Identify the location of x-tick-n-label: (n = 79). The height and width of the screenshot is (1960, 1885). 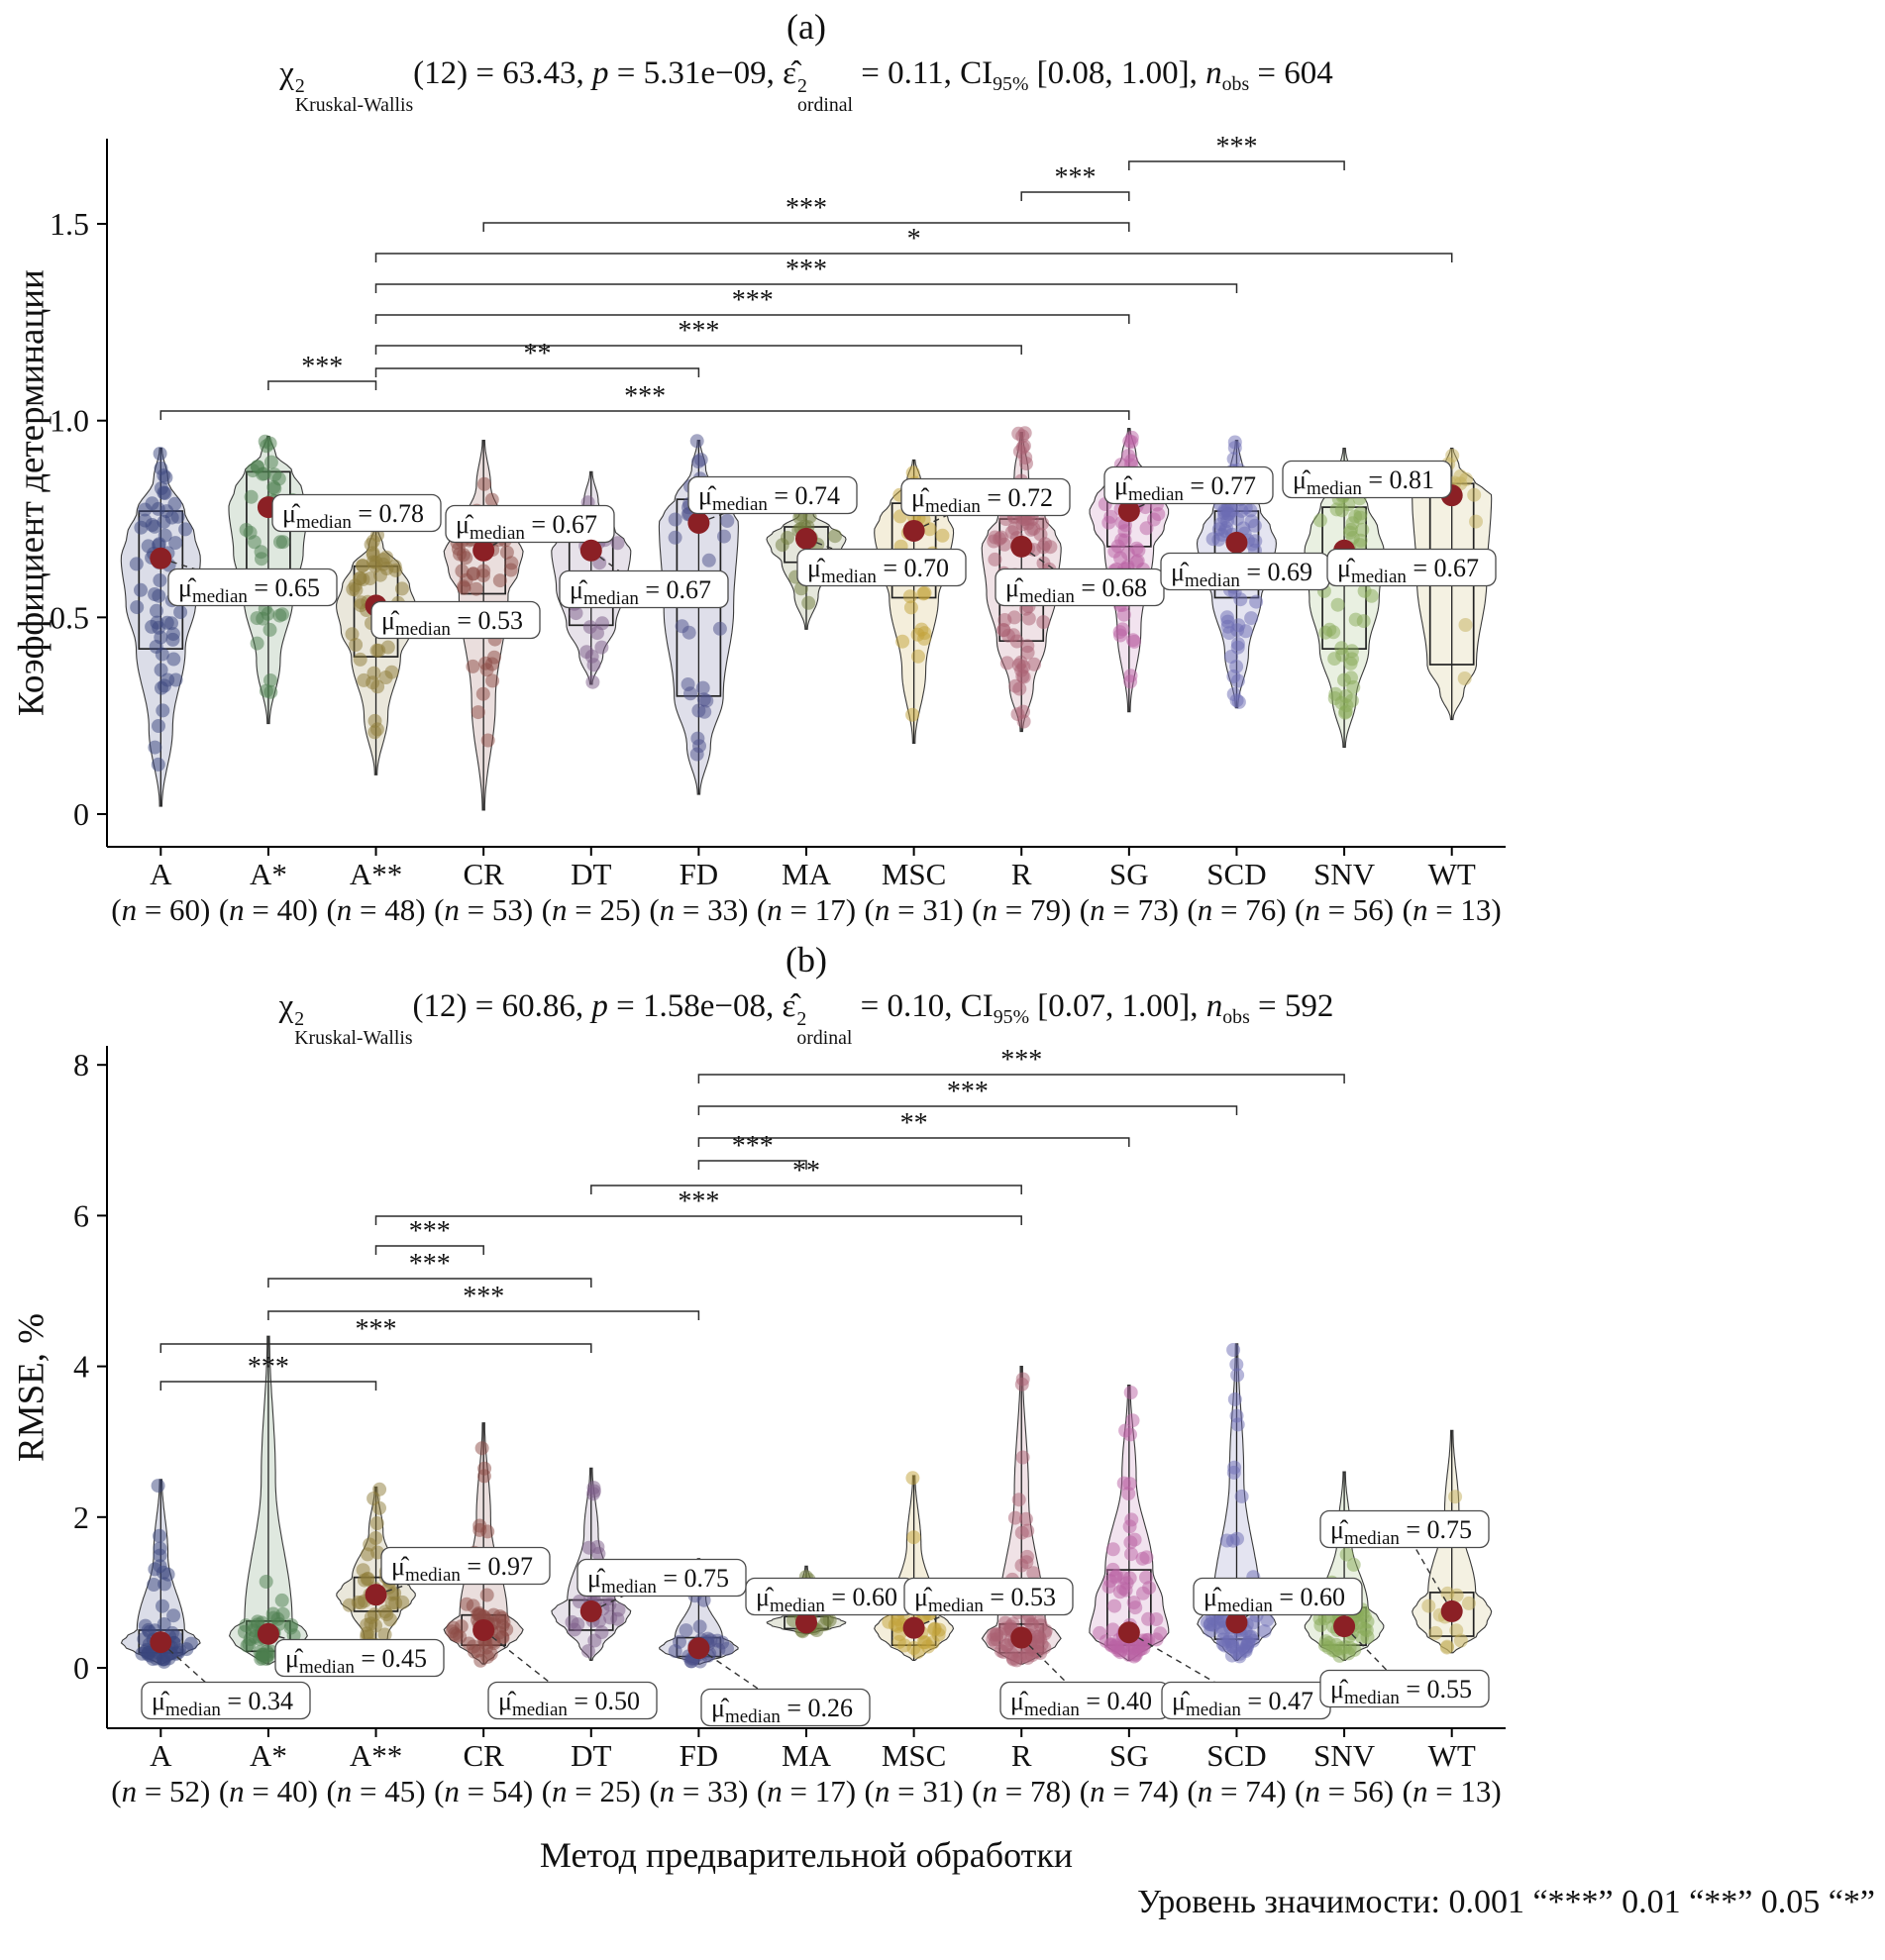
(1021, 909).